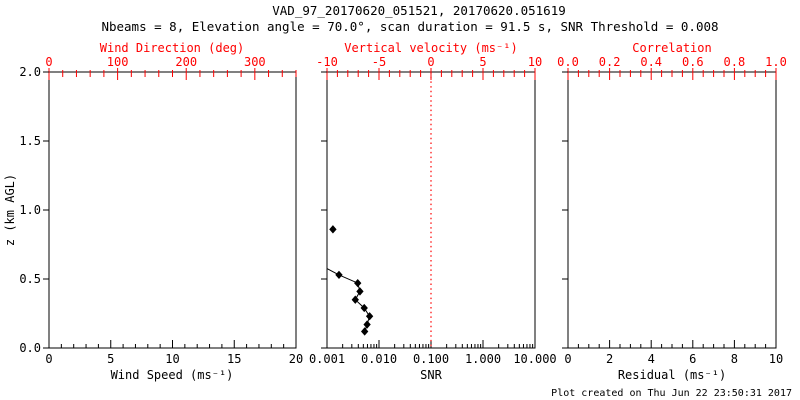 This screenshot has width=800, height=400. I want to click on y-tick-label: 0.0, so click(30, 348).